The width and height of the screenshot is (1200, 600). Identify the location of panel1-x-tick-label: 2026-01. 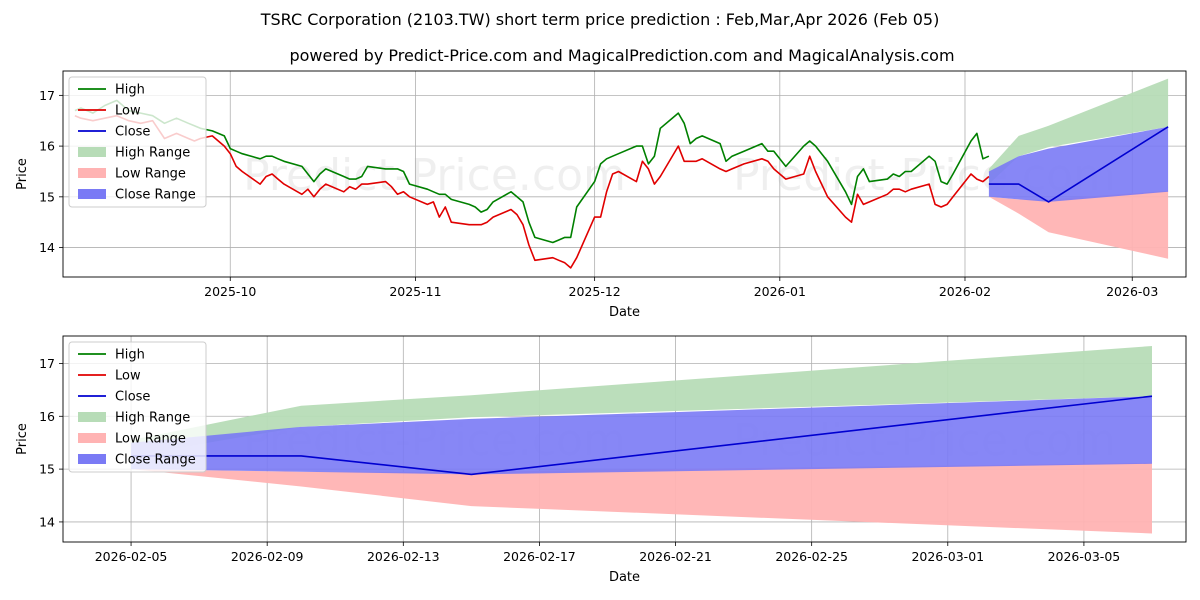
(780, 291).